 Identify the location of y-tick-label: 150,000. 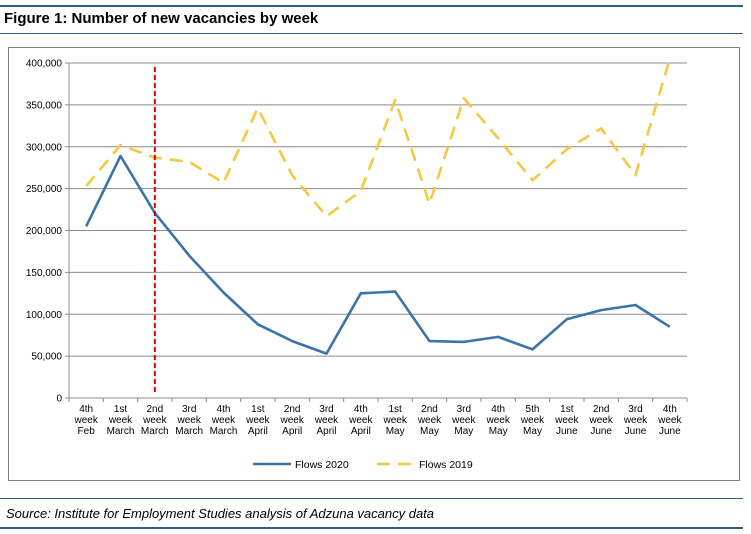
(44, 273).